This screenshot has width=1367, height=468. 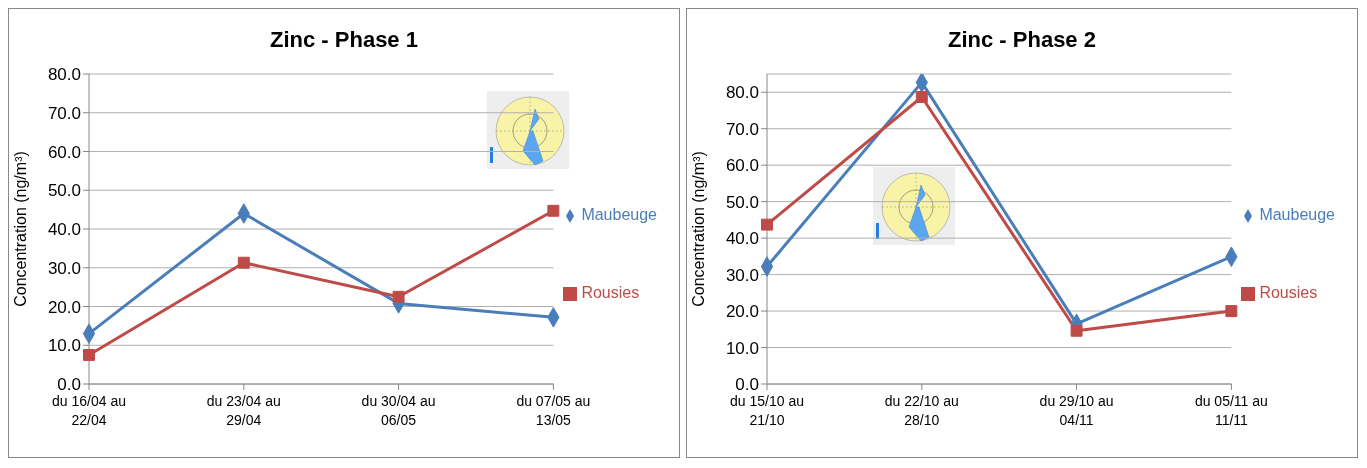 I want to click on chart-title: Zinc - Phase 2, so click(x=1022, y=40).